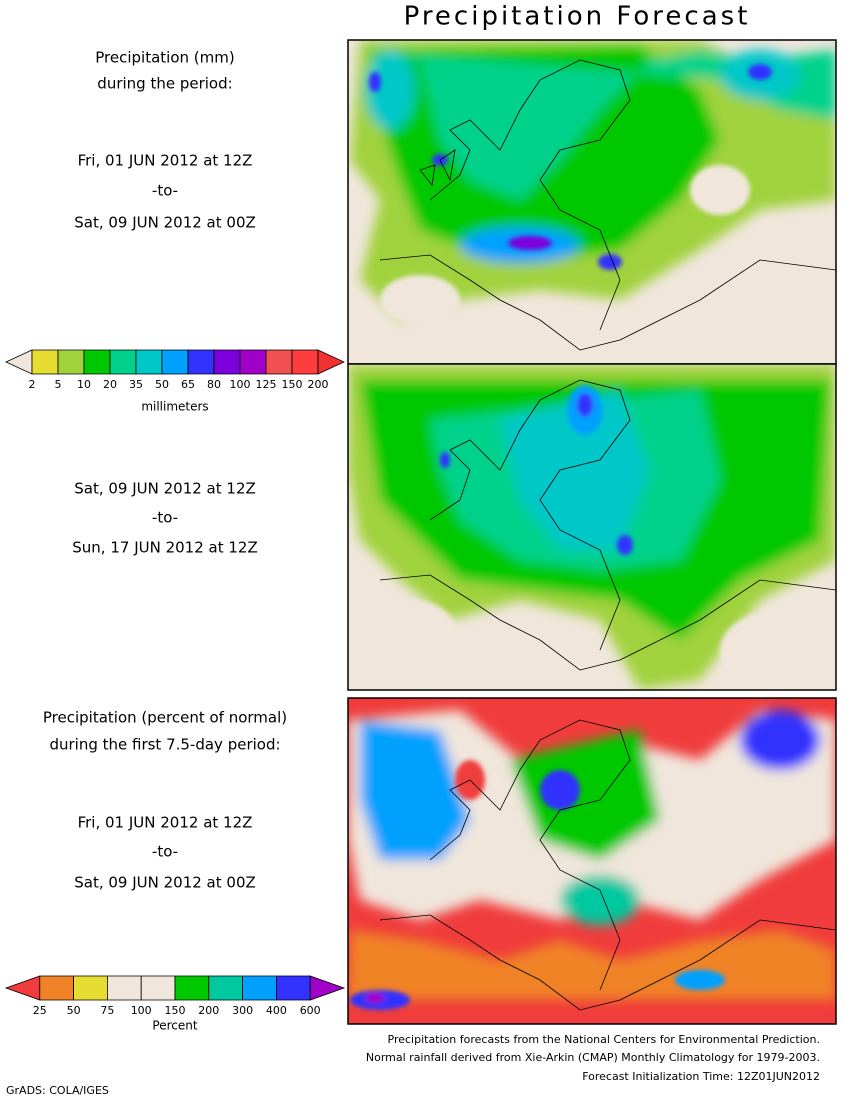 The width and height of the screenshot is (850, 1104). What do you see at coordinates (174, 407) in the screenshot?
I see `colorbar-unit: millimeters` at bounding box center [174, 407].